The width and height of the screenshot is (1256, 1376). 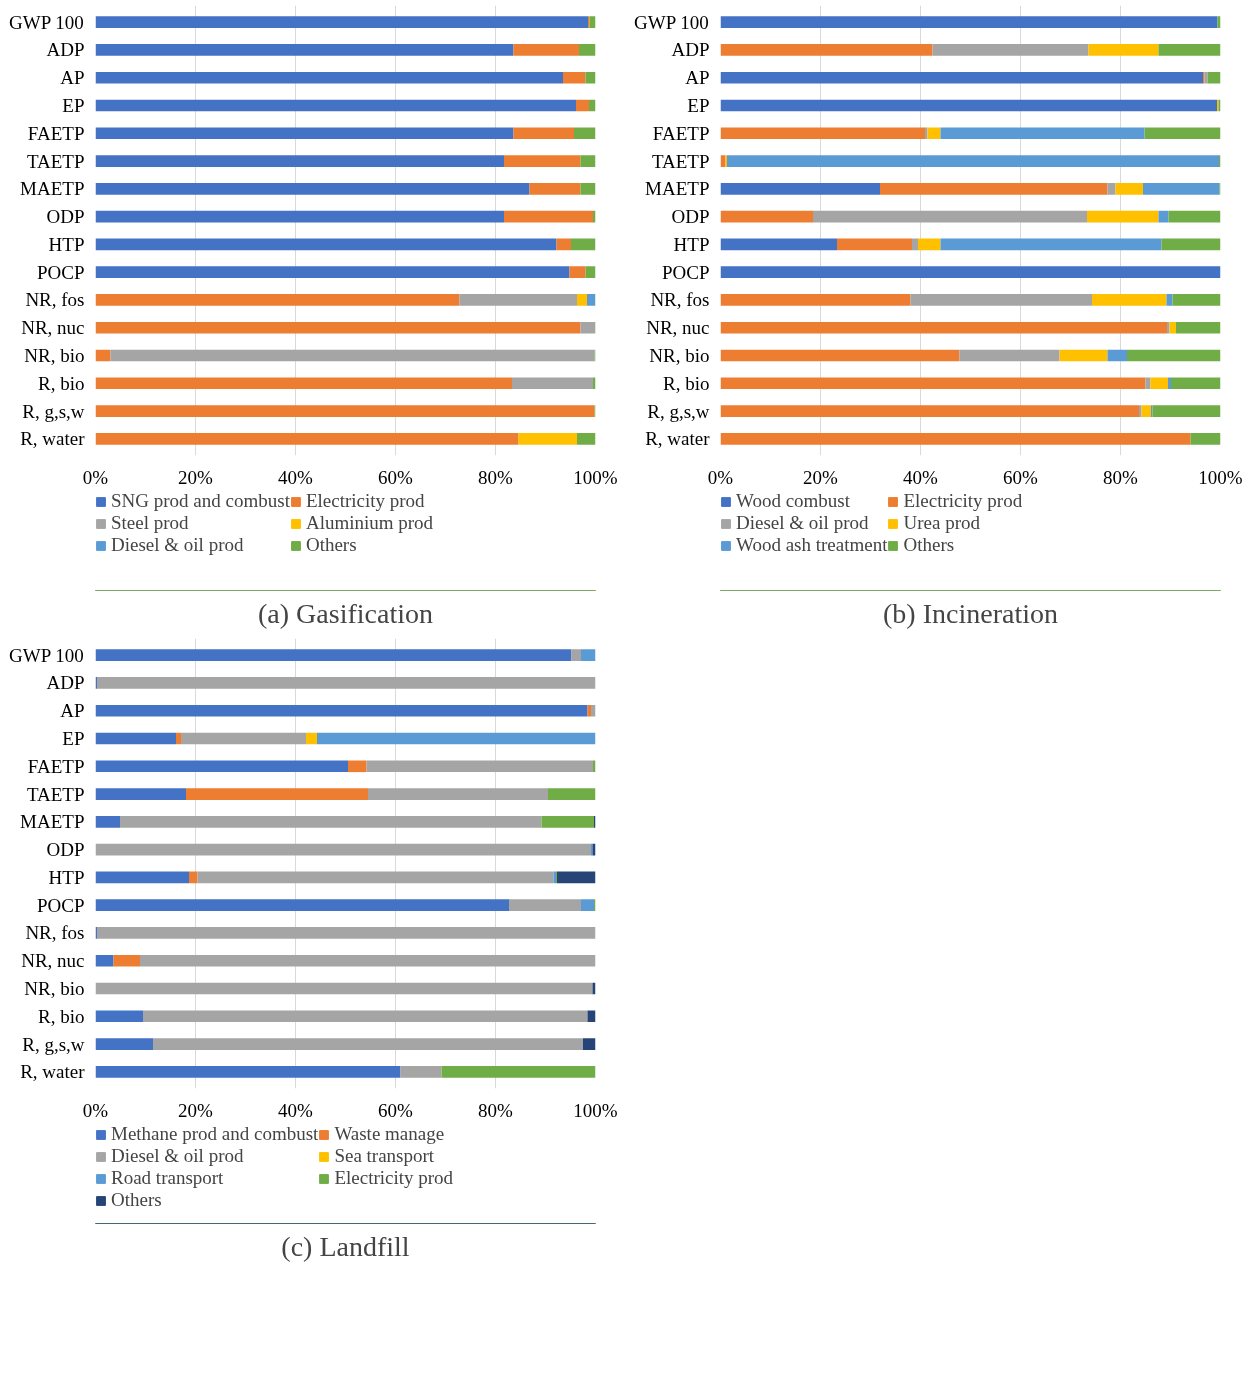 What do you see at coordinates (970, 613) in the screenshot?
I see `text: (b) Incineration` at bounding box center [970, 613].